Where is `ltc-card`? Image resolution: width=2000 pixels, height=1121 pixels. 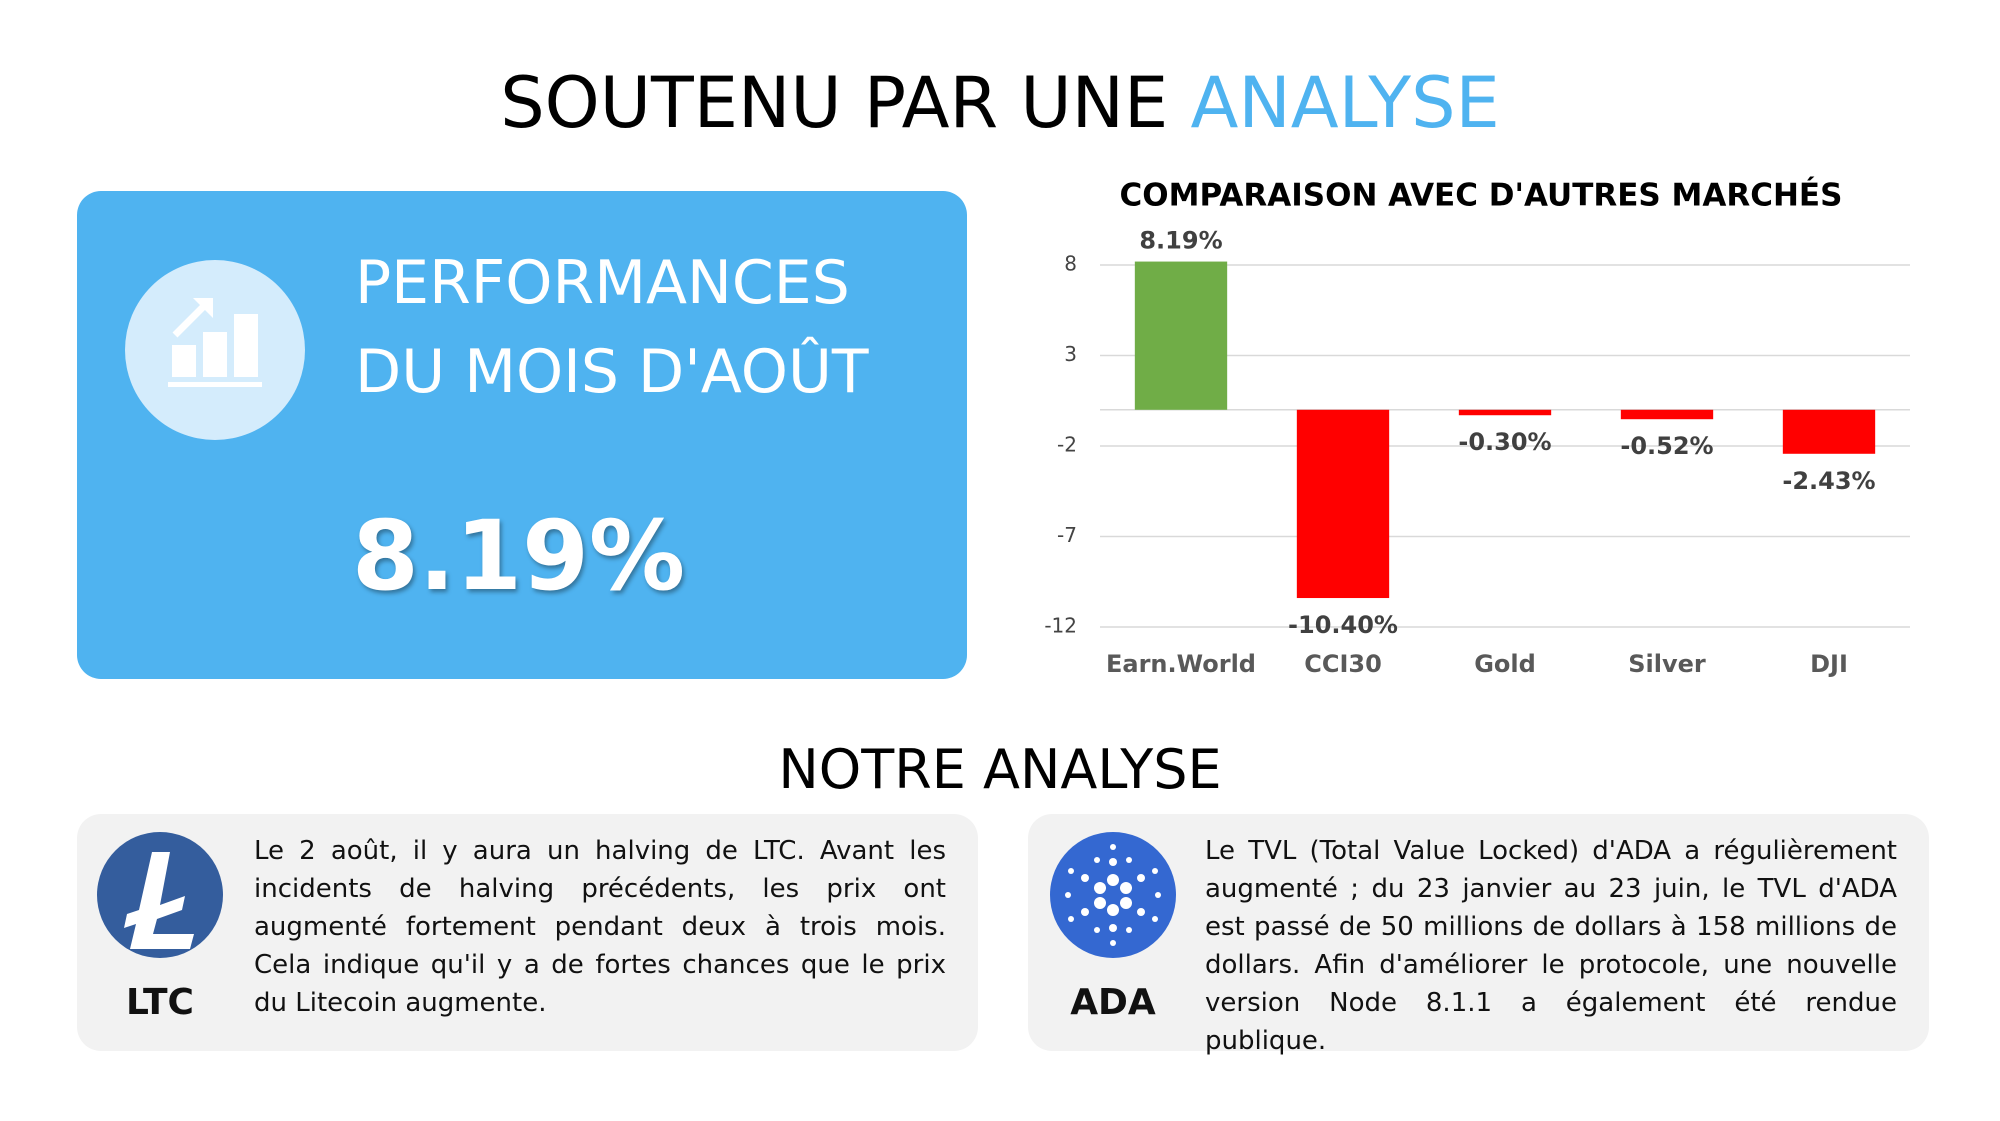
ltc-card is located at coordinates (527, 932).